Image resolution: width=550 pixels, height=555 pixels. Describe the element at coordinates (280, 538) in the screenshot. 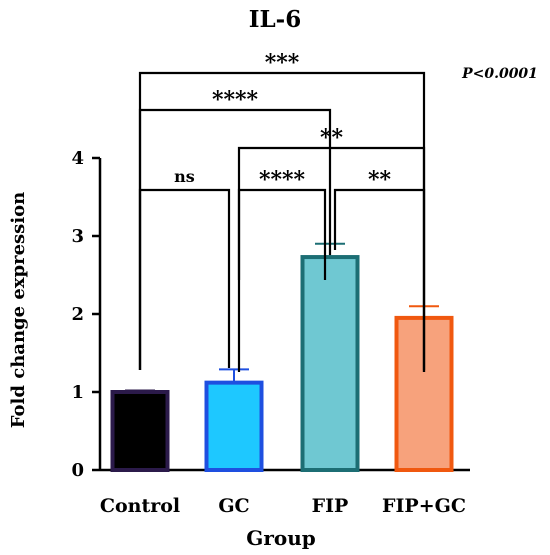

I see `x-axis-label: Group` at that location.